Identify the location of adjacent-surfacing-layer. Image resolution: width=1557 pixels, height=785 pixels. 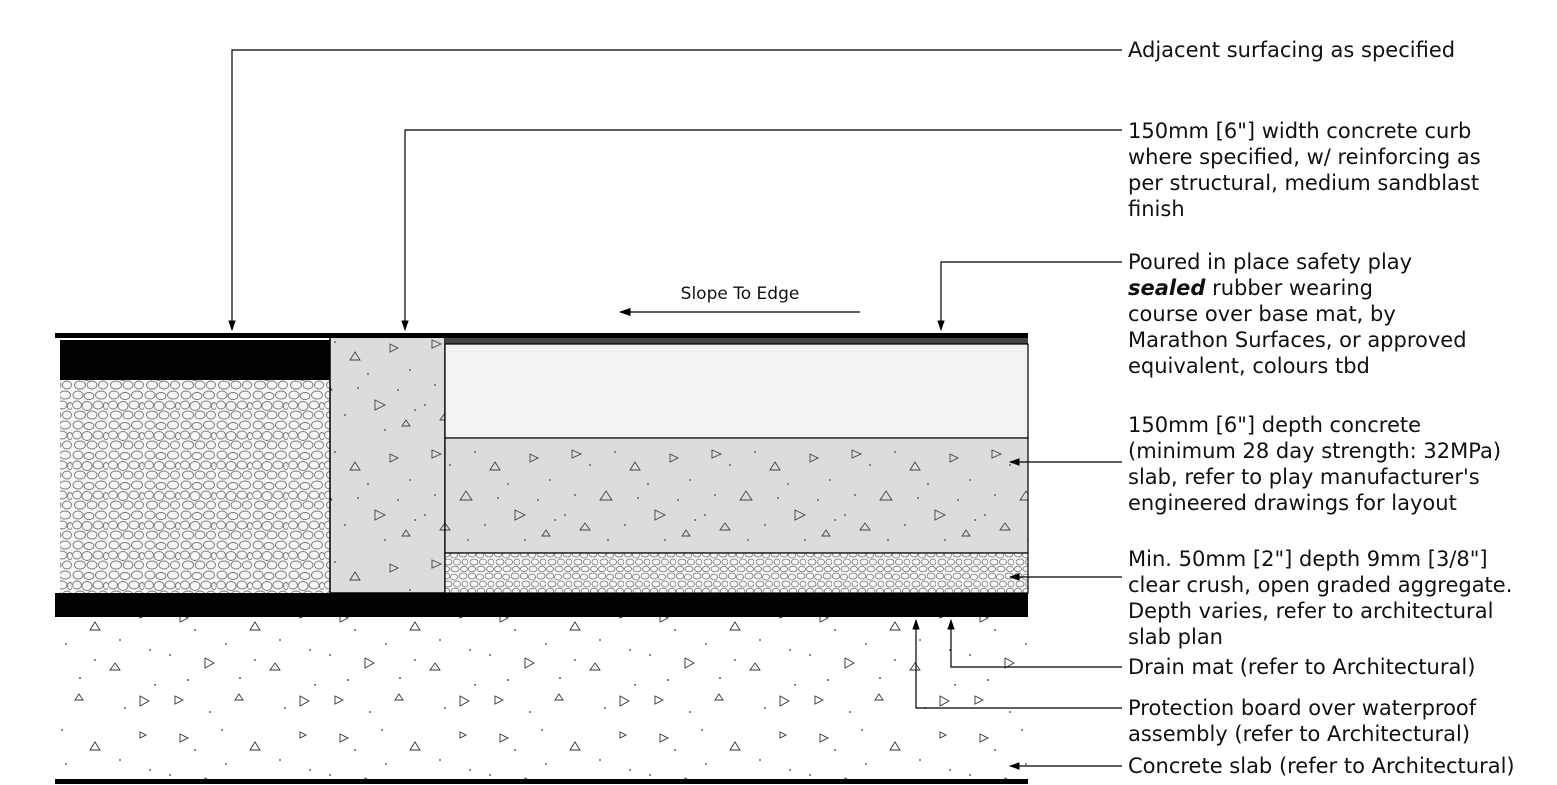
(195, 360).